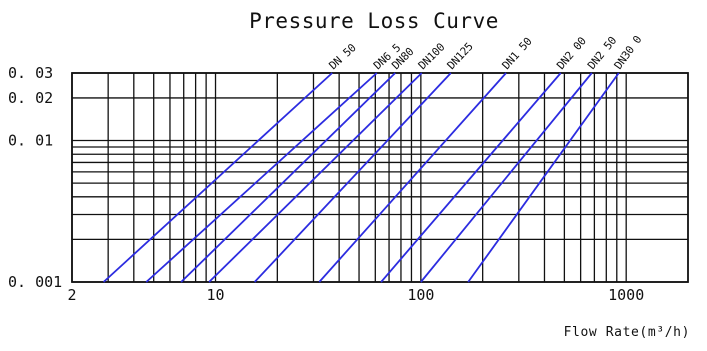  Describe the element at coordinates (71, 295) in the screenshot. I see `x-tick-label: 2` at that location.